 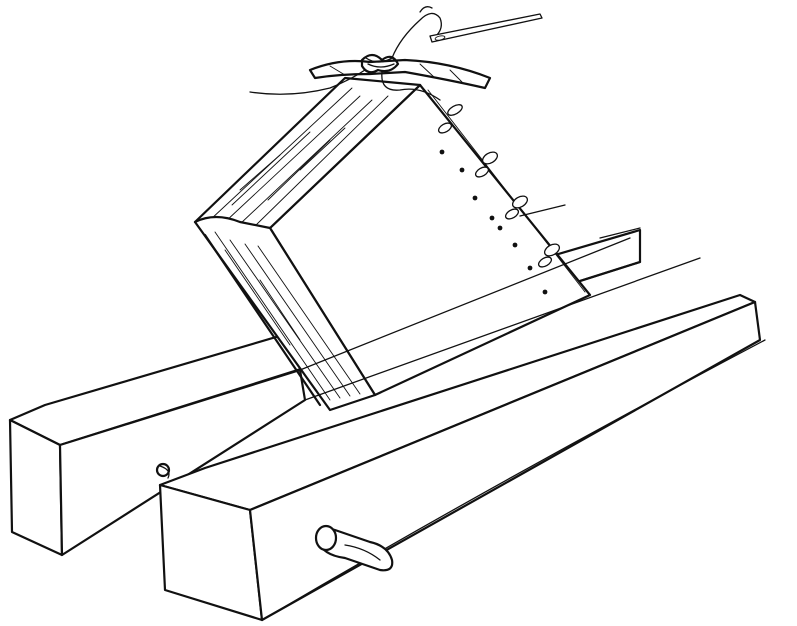 I want to click on side-handle-icon, so click(x=354, y=548).